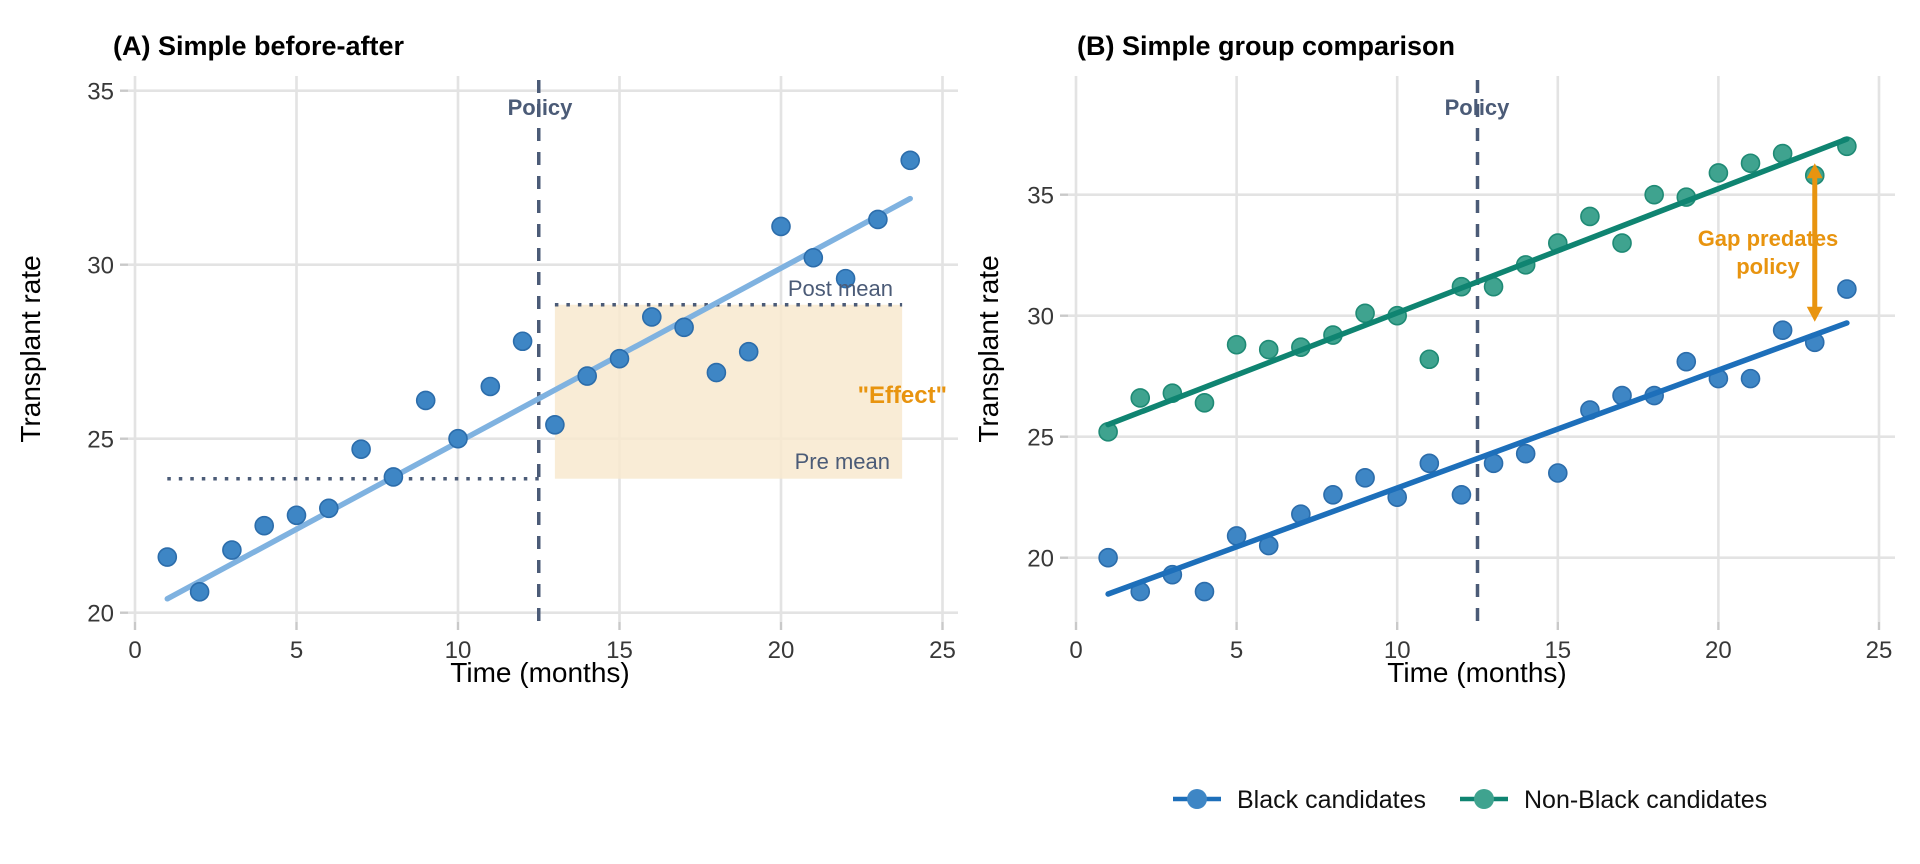 The image size is (1920, 864). I want to click on gap-label-line2: policy, so click(1768, 266).